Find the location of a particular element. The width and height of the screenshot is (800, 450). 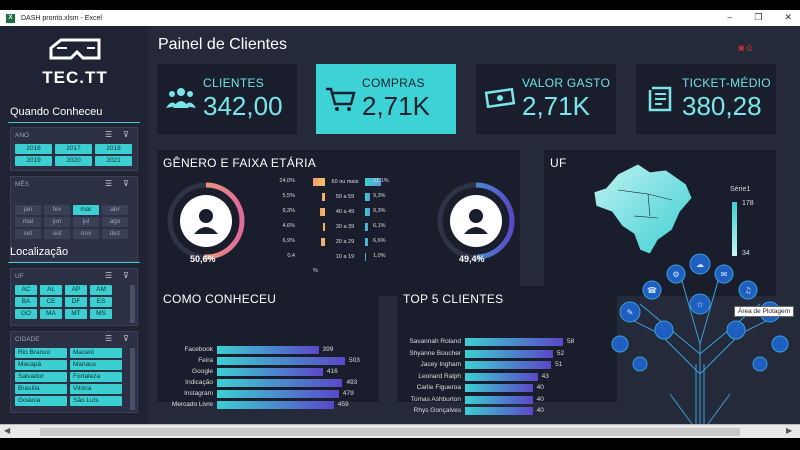

slicer-item-cidade: Vitória is located at coordinates (96, 389).